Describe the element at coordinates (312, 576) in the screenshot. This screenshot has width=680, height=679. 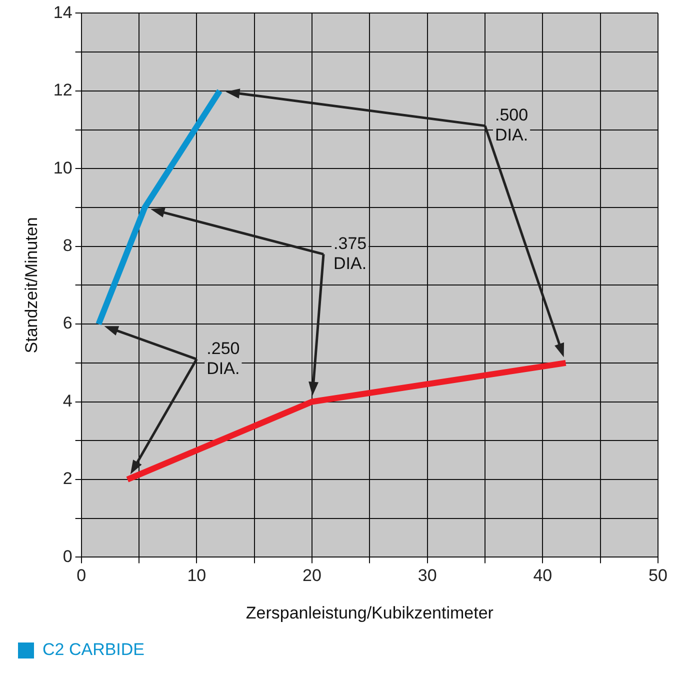
I see `x-tick-label: 20` at that location.